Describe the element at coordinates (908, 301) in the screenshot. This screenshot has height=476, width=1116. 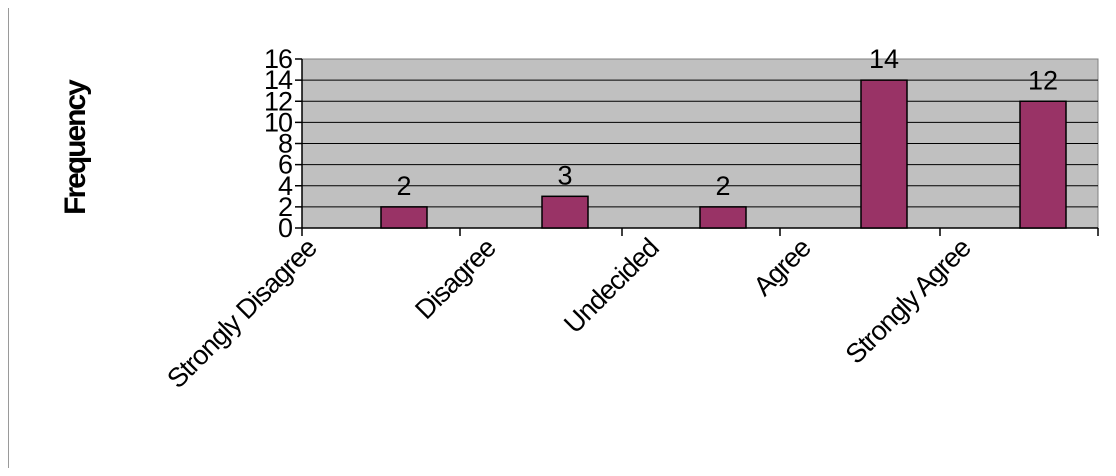
I see `x-category-label: Strongly Agree` at that location.